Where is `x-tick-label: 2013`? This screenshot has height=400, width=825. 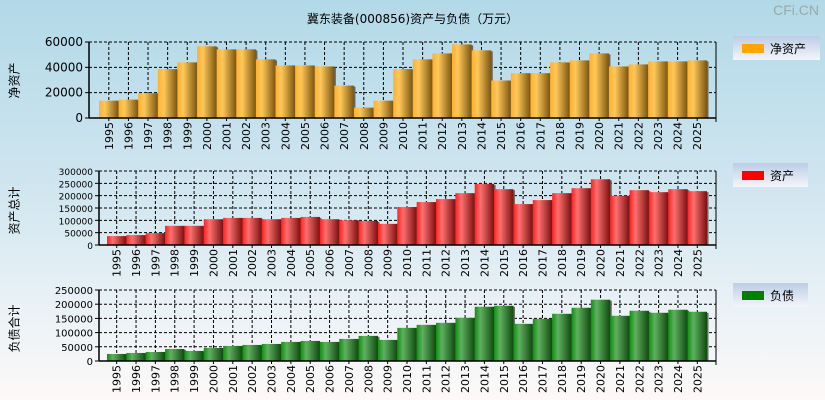 x-tick-label: 2013 is located at coordinates (465, 379).